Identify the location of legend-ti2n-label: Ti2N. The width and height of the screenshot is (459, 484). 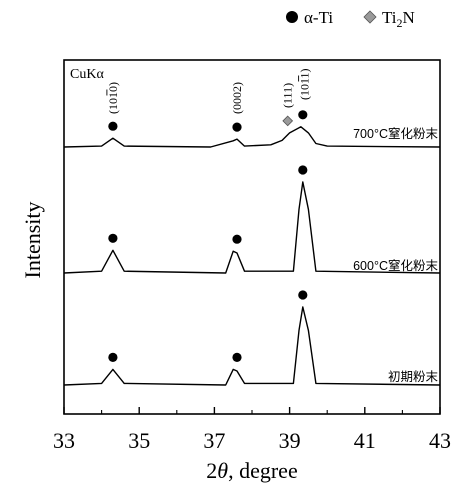
(398, 19).